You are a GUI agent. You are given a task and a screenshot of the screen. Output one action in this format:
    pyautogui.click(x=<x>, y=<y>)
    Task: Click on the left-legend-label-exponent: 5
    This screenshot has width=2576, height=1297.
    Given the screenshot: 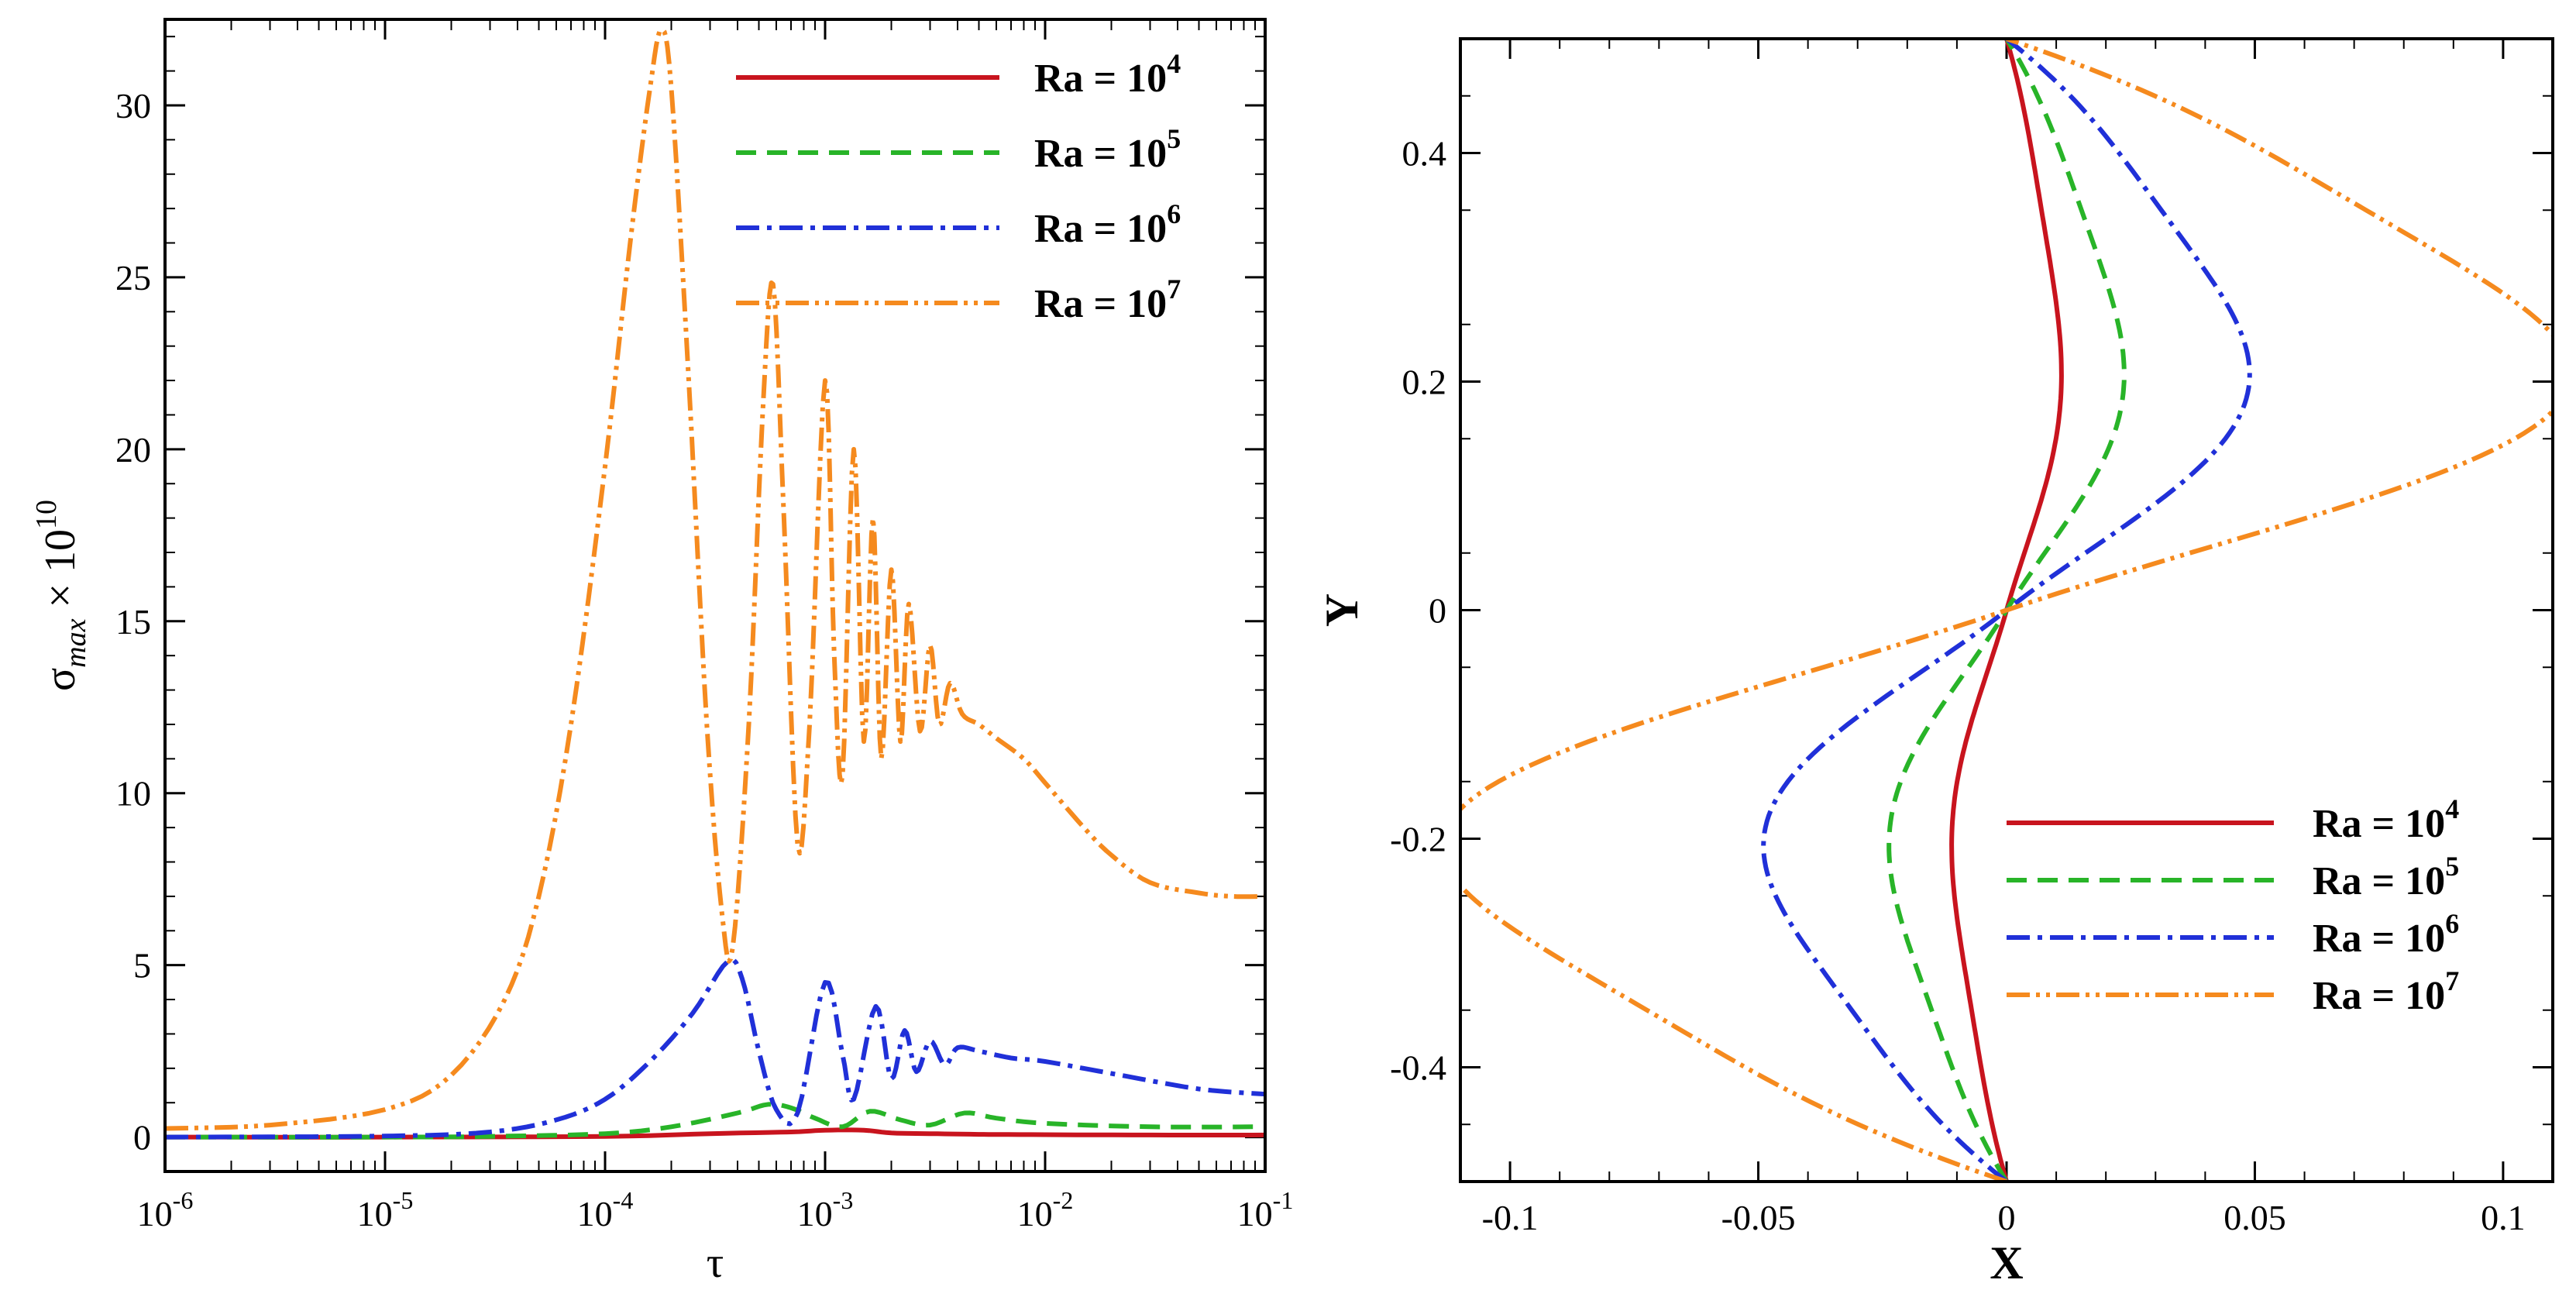 What is the action you would take?
    pyautogui.click(x=1174, y=138)
    